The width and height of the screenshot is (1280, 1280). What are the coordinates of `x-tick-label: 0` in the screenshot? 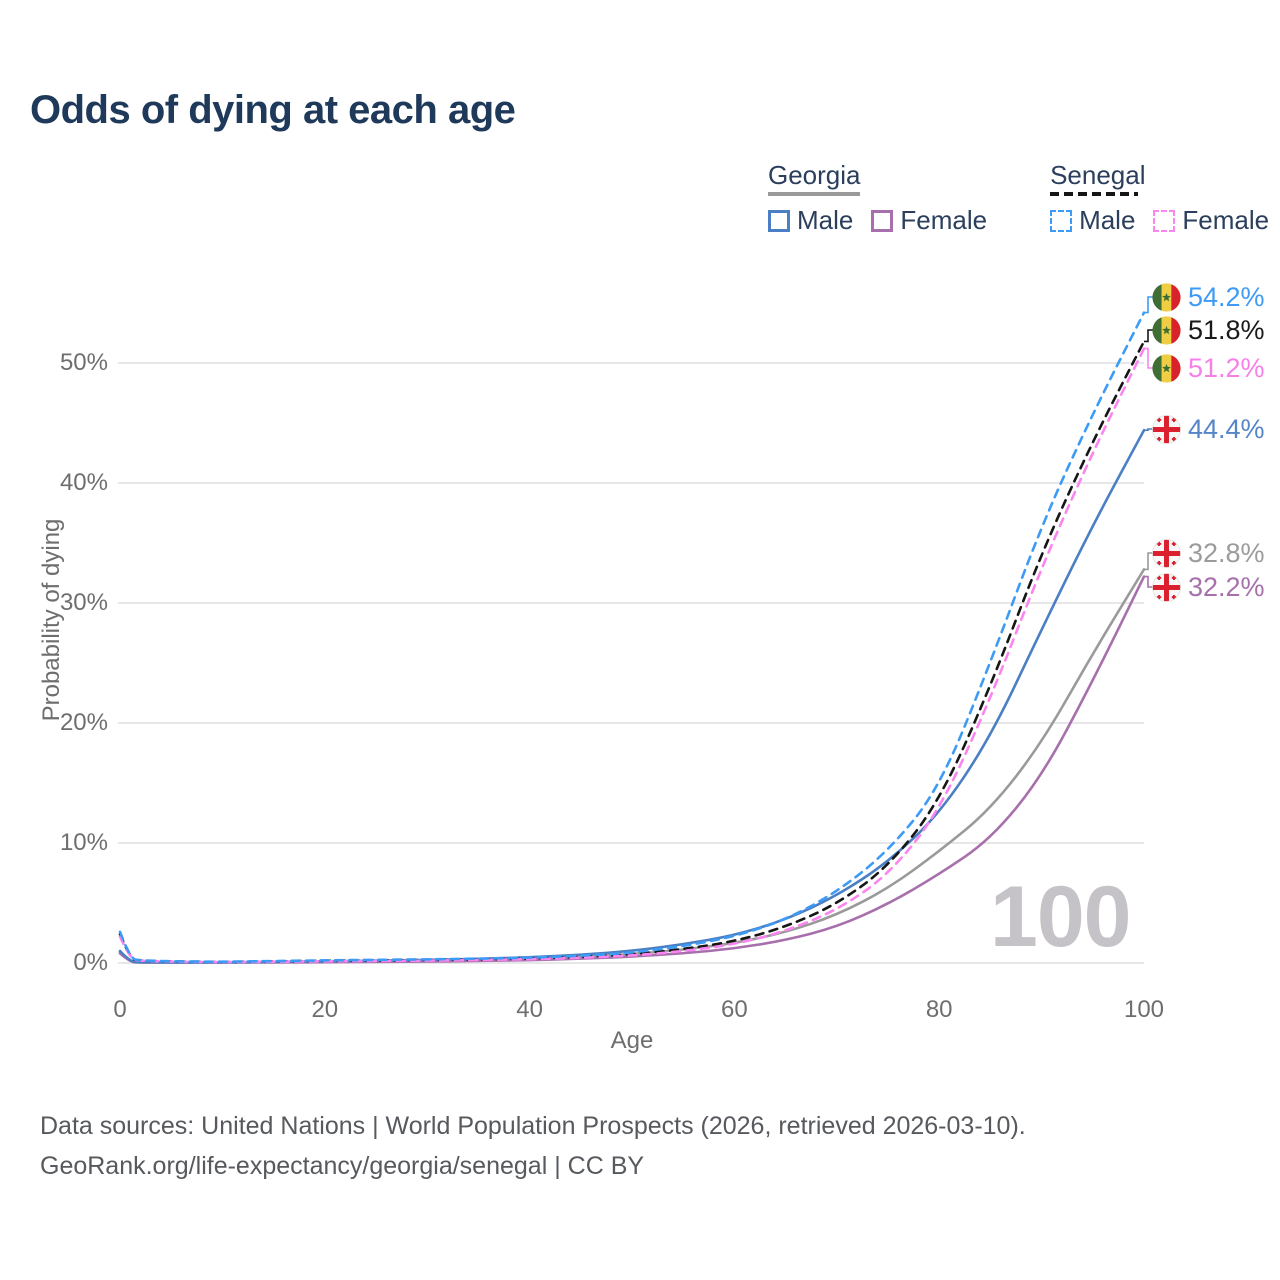 It's located at (120, 1009).